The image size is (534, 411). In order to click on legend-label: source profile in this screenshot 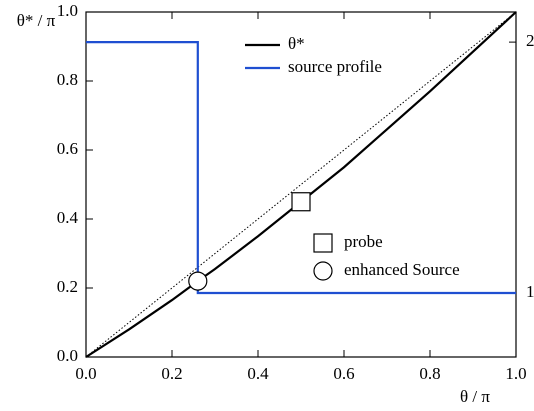, I will do `click(335, 66)`.